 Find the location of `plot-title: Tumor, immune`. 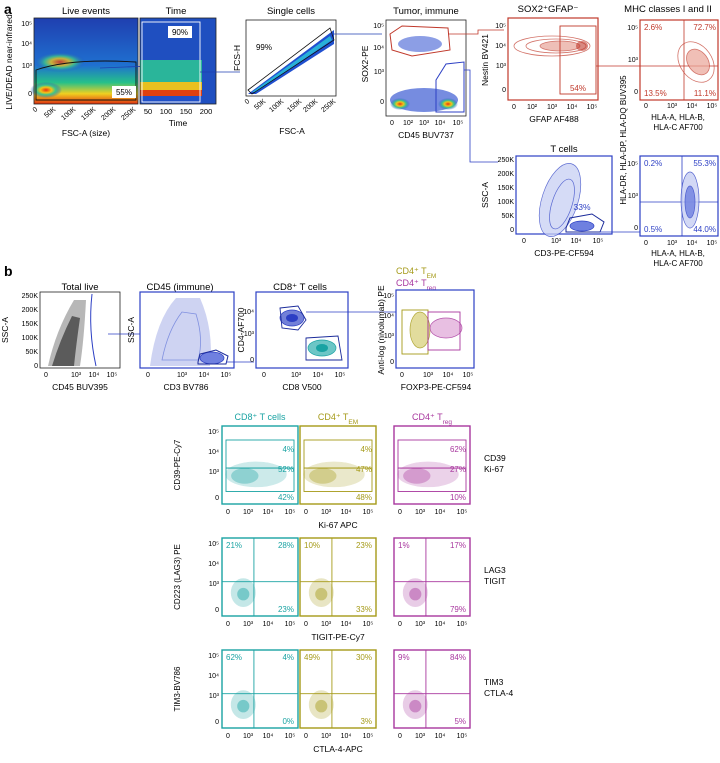

plot-title: Tumor, immune is located at coordinates (426, 11).